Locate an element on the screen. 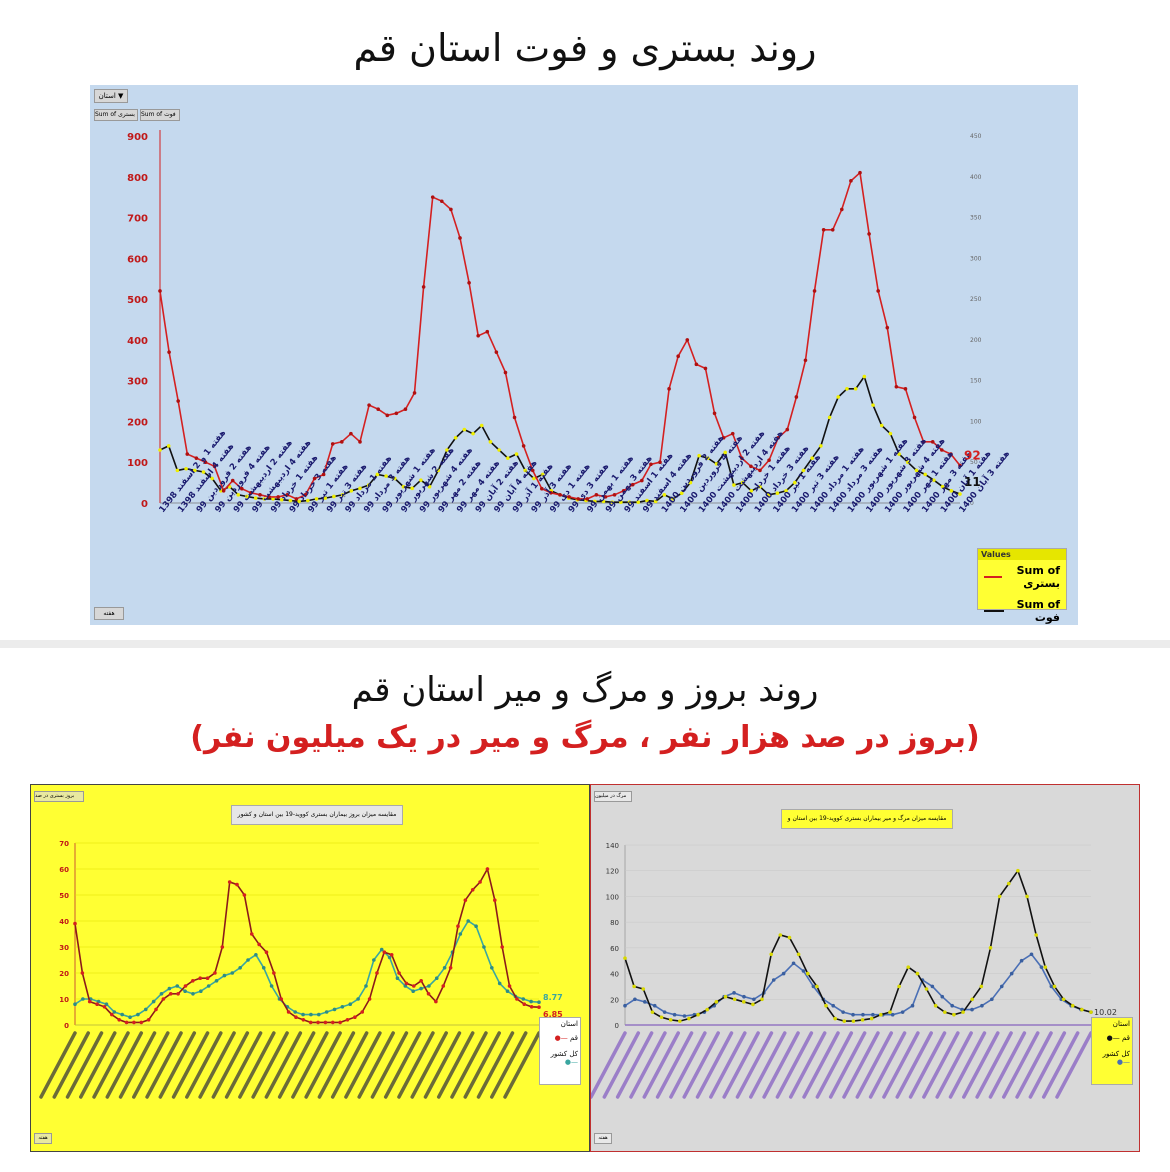  mortality-legend: استان قم —● کل کشور —● is located at coordinates (1112, 1051).